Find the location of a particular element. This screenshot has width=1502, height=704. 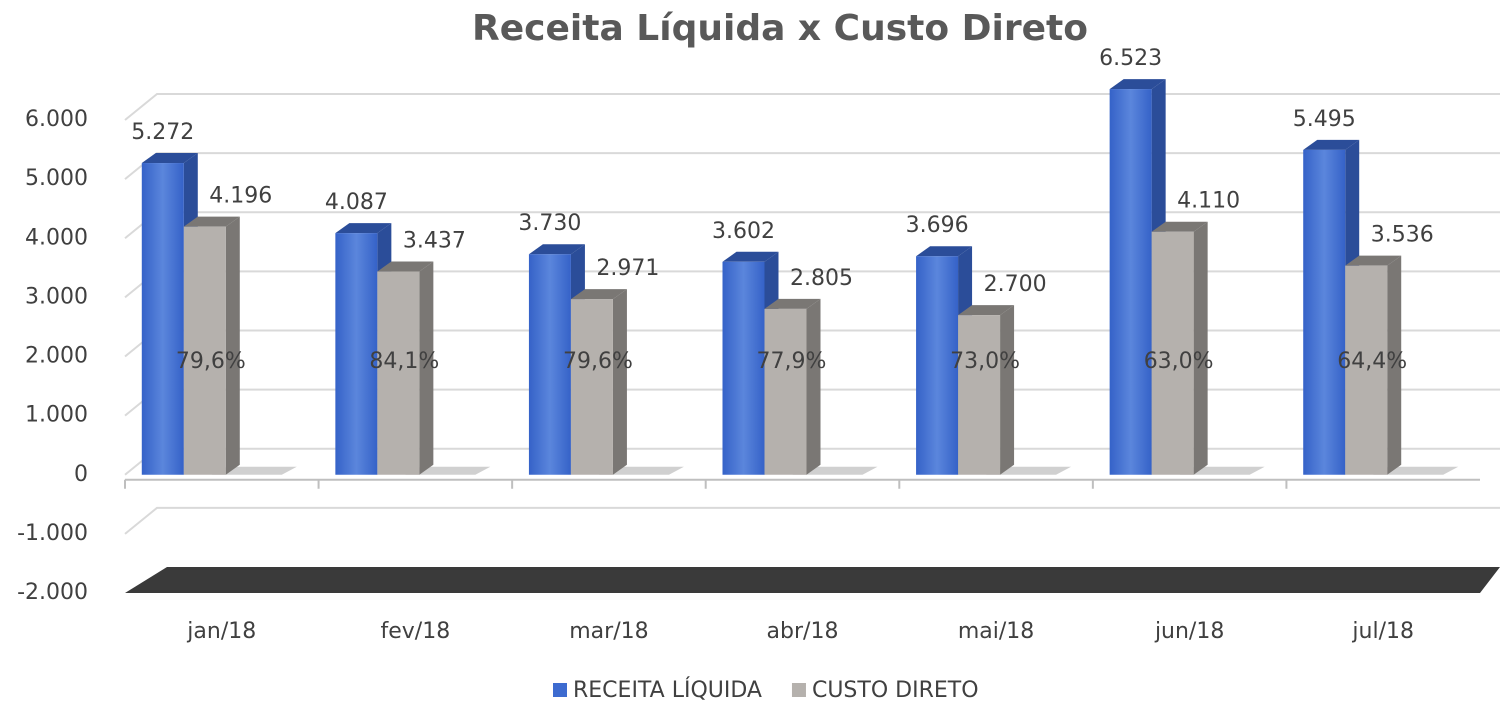

x-tick-label: jul/18 is located at coordinates (1382, 631).